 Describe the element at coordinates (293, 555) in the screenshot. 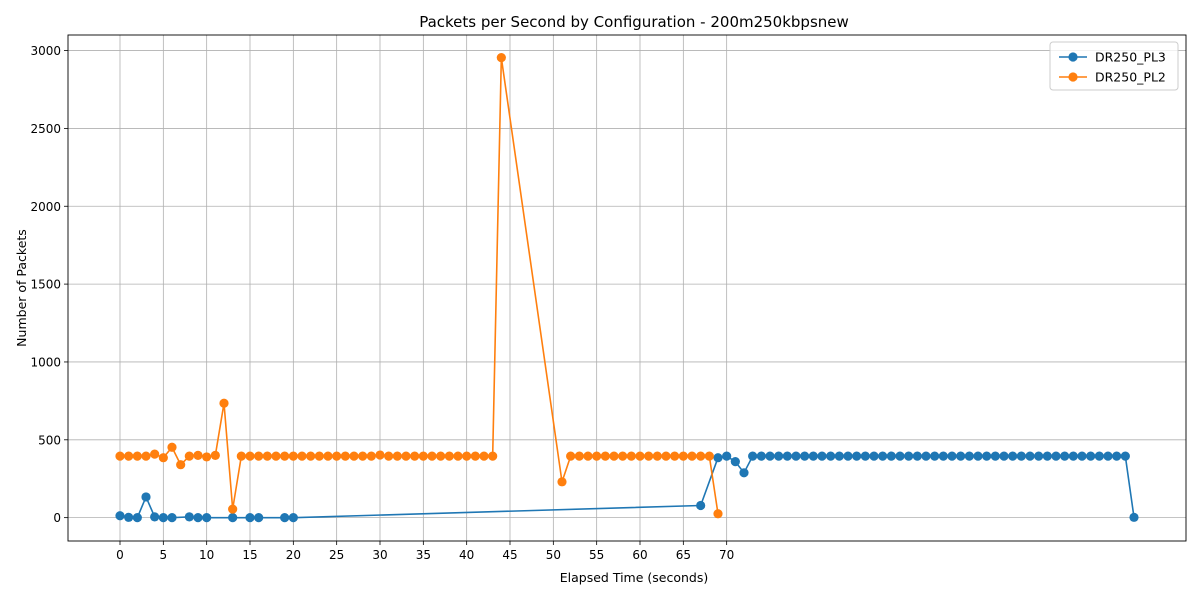

I see `x-tick-label: 20` at that location.